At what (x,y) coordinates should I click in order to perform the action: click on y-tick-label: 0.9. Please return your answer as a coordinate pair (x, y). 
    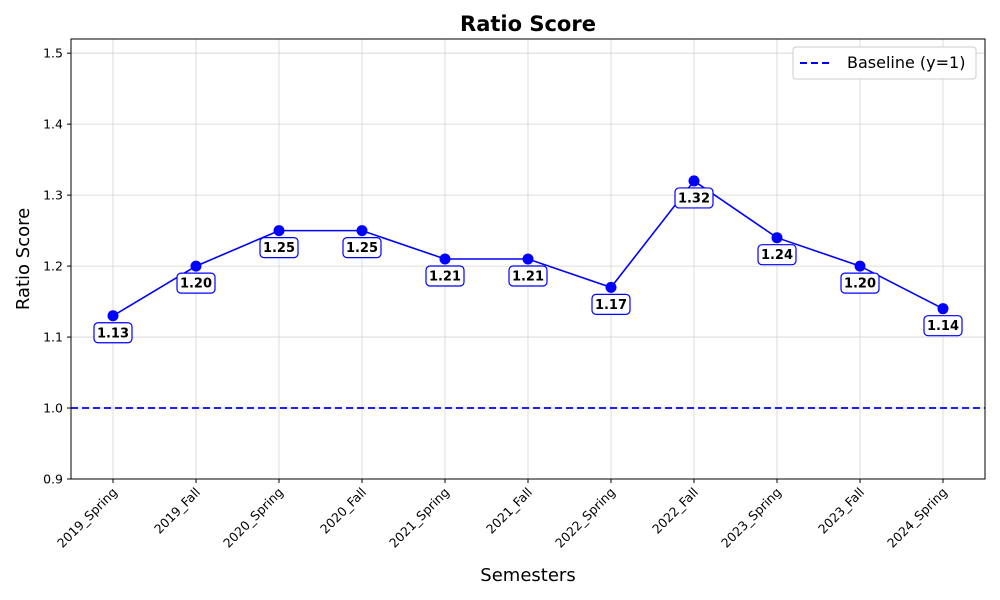
    Looking at the image, I should click on (53, 479).